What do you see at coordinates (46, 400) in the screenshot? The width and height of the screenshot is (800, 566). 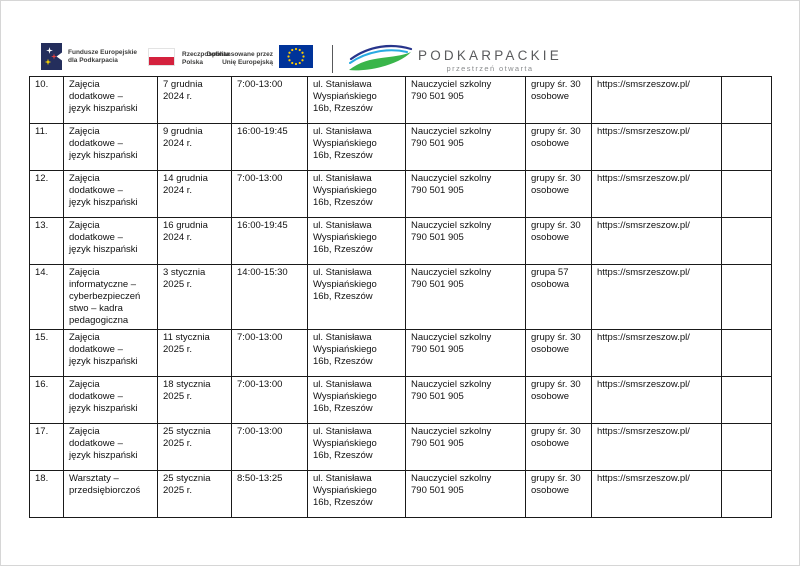 I see `cell-row-number: 16.` at bounding box center [46, 400].